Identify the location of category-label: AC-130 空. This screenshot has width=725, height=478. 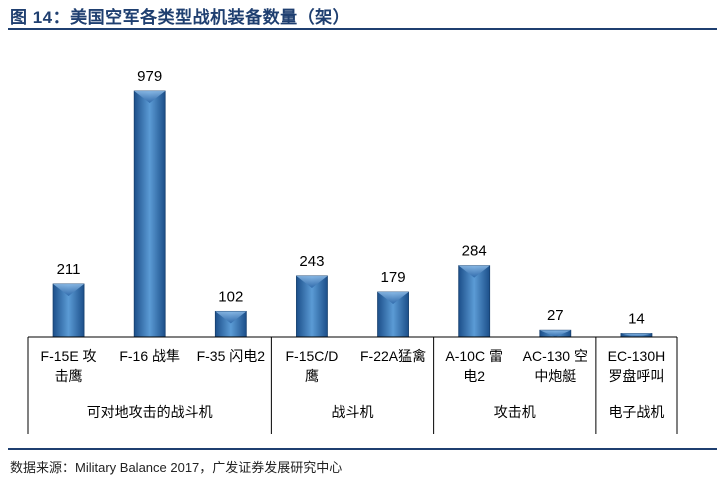
(555, 356).